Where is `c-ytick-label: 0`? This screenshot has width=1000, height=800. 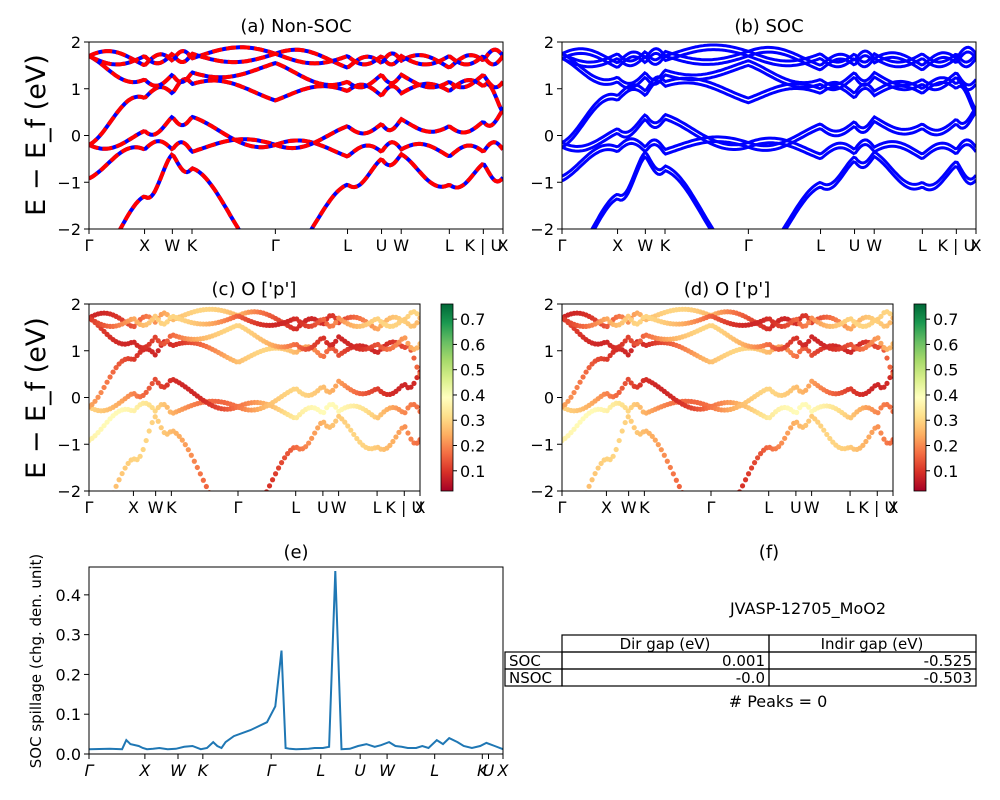
c-ytick-label: 0 is located at coordinates (76, 398).